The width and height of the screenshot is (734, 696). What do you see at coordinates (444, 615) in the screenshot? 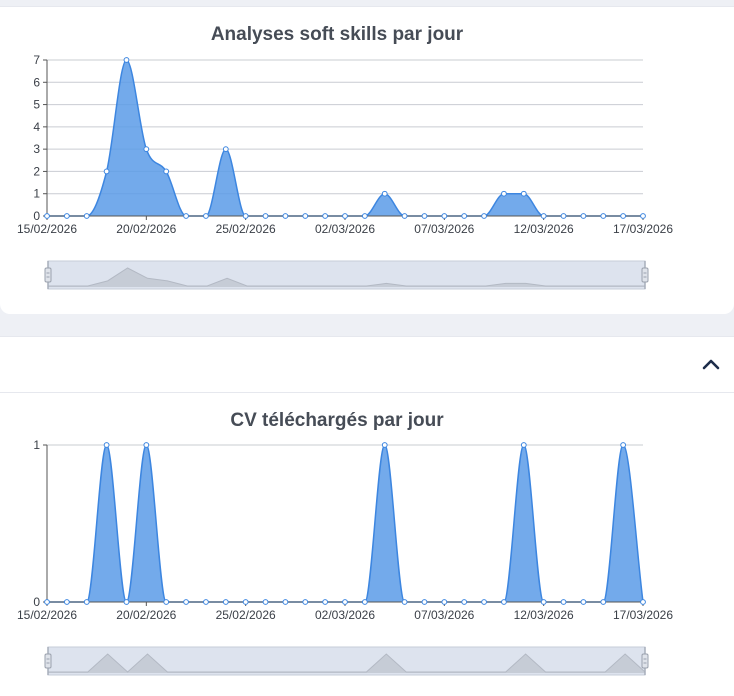
I see `cv-x-tick-label: 07/03/2026` at bounding box center [444, 615].